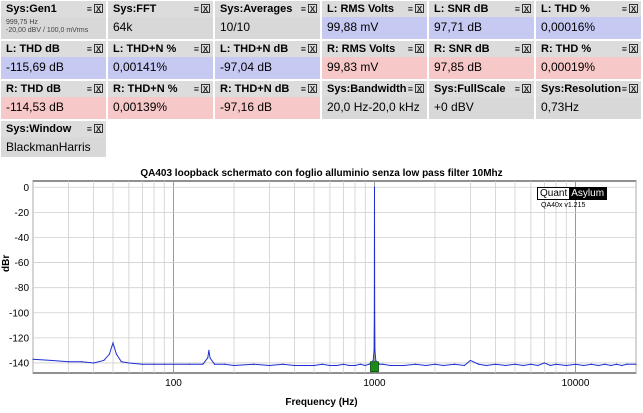 This screenshot has width=643, height=413. What do you see at coordinates (22, 238) in the screenshot?
I see `y-tick-label: -40` at bounding box center [22, 238].